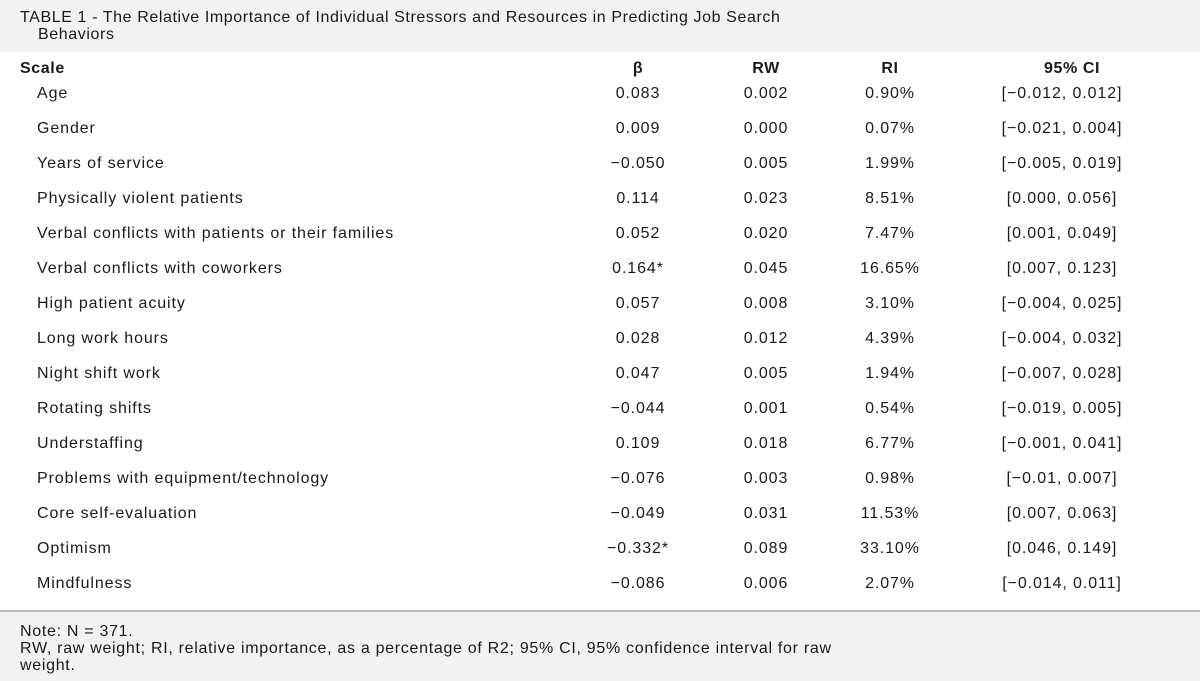 Image resolution: width=1200 pixels, height=681 pixels. I want to click on cell-ri: 1.94%, so click(890, 373).